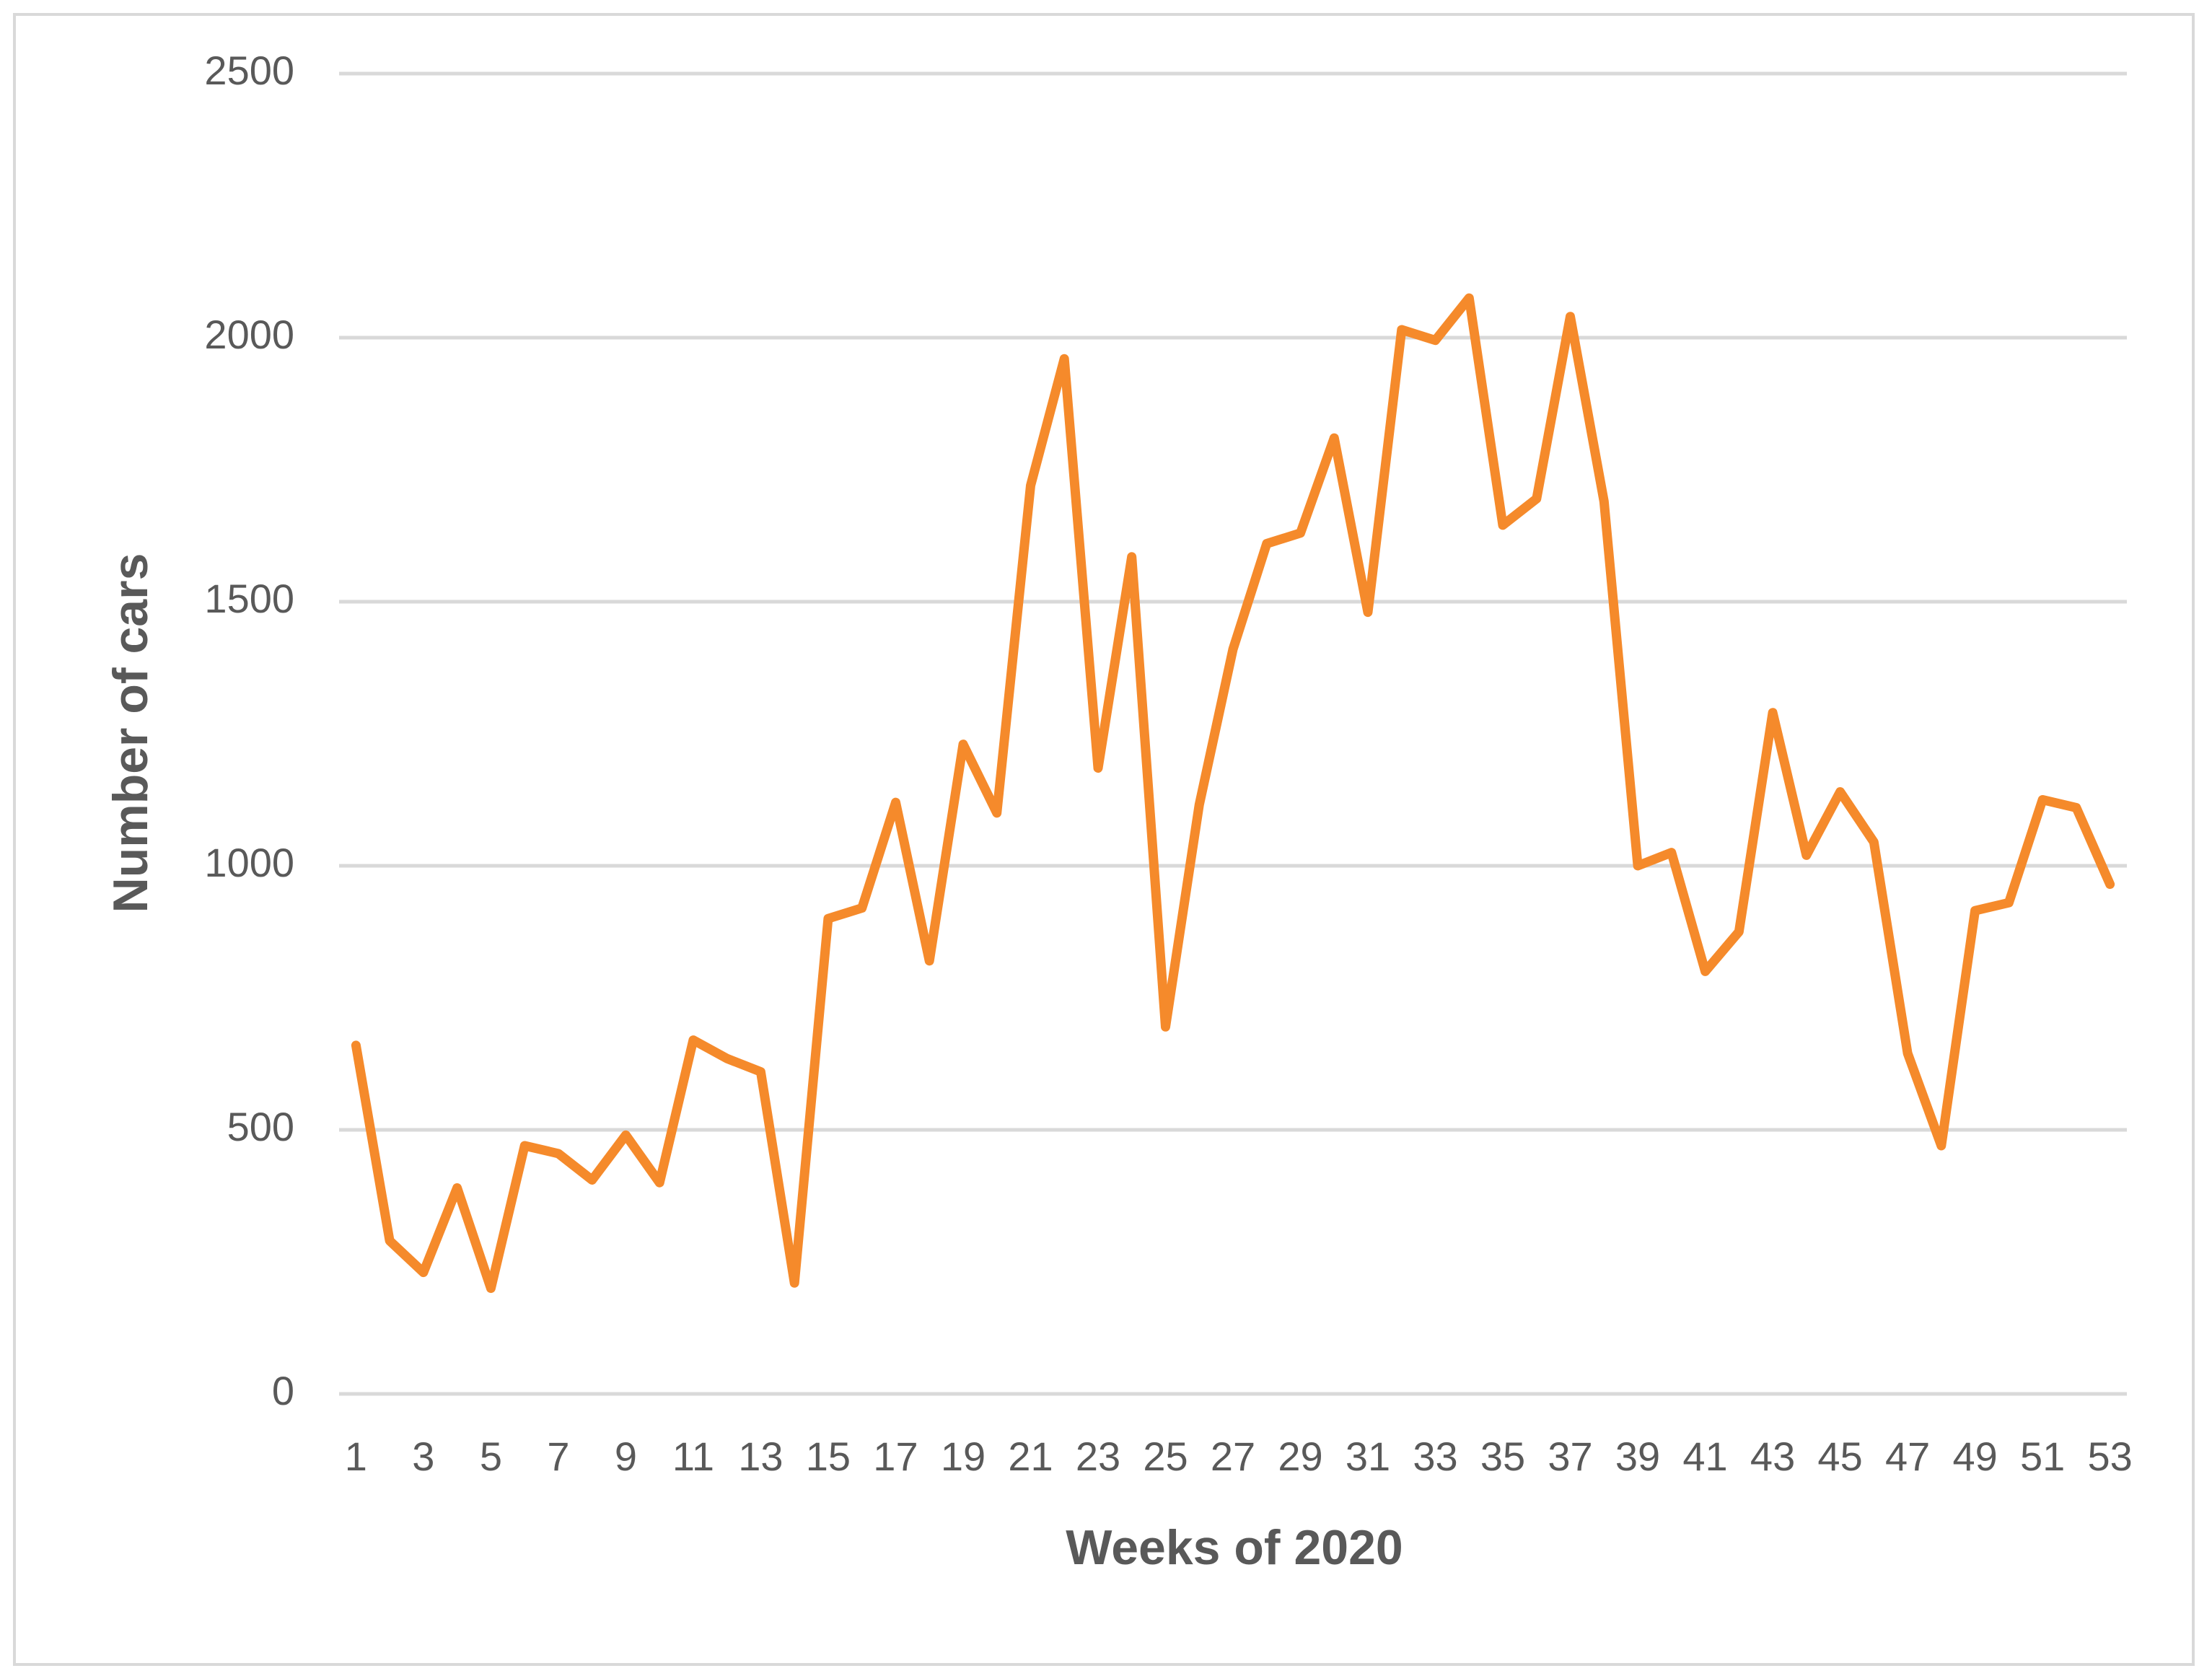 Image resolution: width=2212 pixels, height=1676 pixels. I want to click on x-tick-label: 53, so click(2109, 1456).